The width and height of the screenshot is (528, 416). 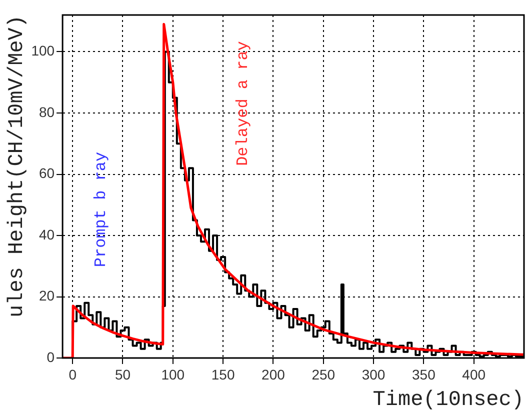 What do you see at coordinates (122, 374) in the screenshot?
I see `x-tick-label: 50` at bounding box center [122, 374].